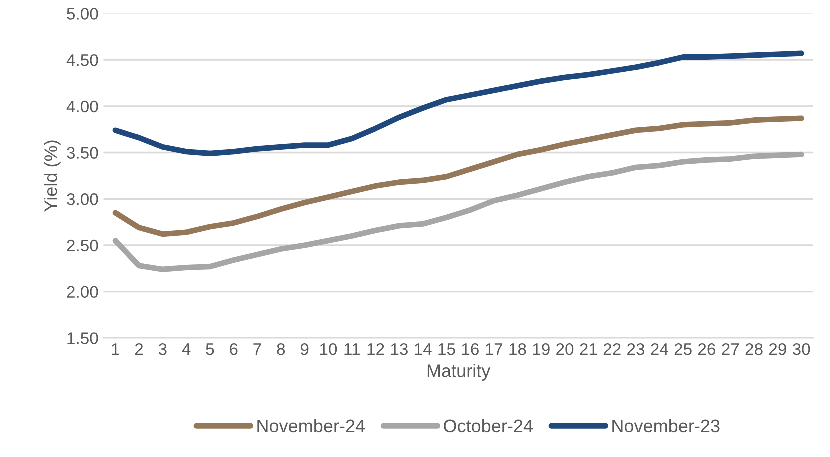  I want to click on y-tick-label: 1.50, so click(83, 338).